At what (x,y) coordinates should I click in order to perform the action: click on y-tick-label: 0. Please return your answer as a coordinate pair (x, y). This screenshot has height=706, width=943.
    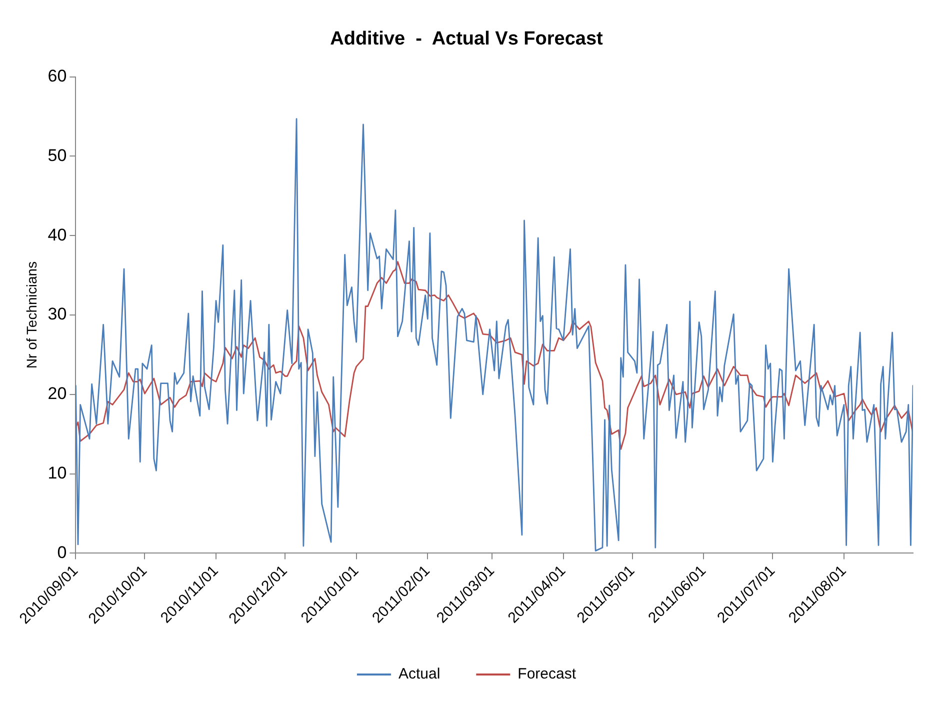
    Looking at the image, I should click on (62, 552).